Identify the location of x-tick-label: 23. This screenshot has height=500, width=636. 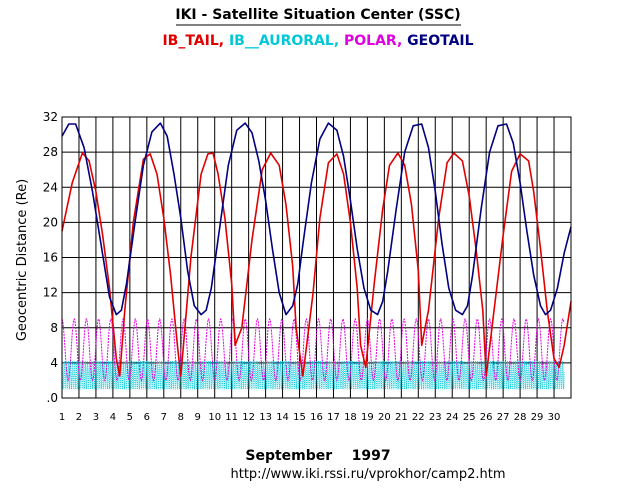
(435, 417).